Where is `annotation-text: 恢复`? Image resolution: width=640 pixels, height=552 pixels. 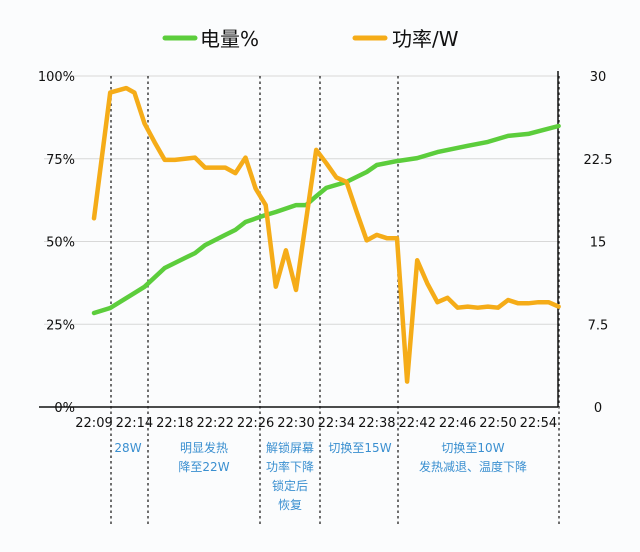
annotation-text: 恢复 is located at coordinates (290, 505).